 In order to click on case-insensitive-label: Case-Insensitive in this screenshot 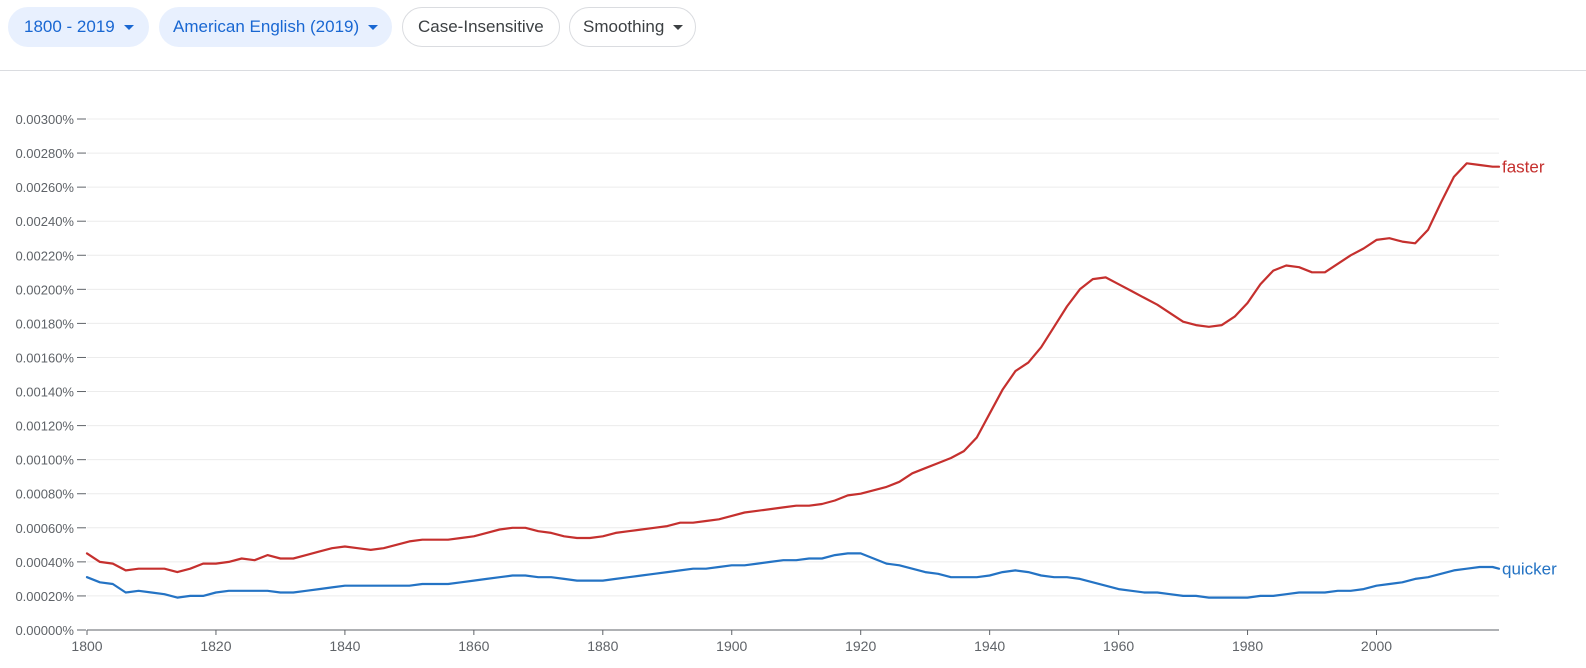, I will do `click(481, 26)`.